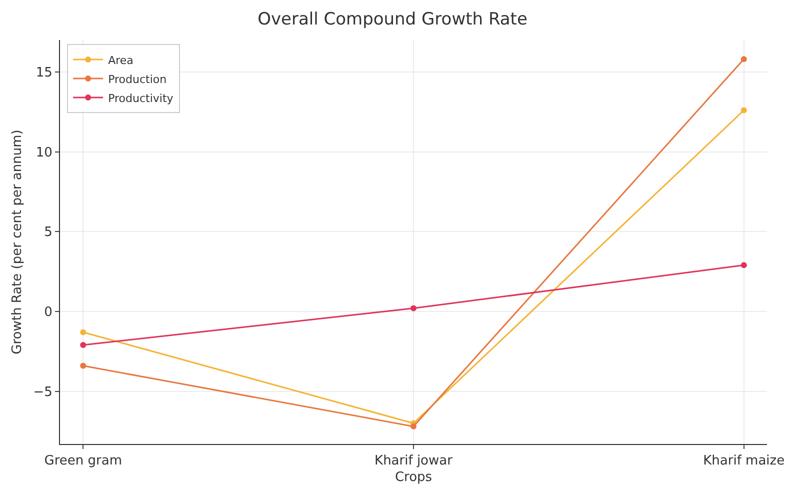 The height and width of the screenshot is (494, 785). I want to click on x-axis-title: Crops, so click(413, 478).